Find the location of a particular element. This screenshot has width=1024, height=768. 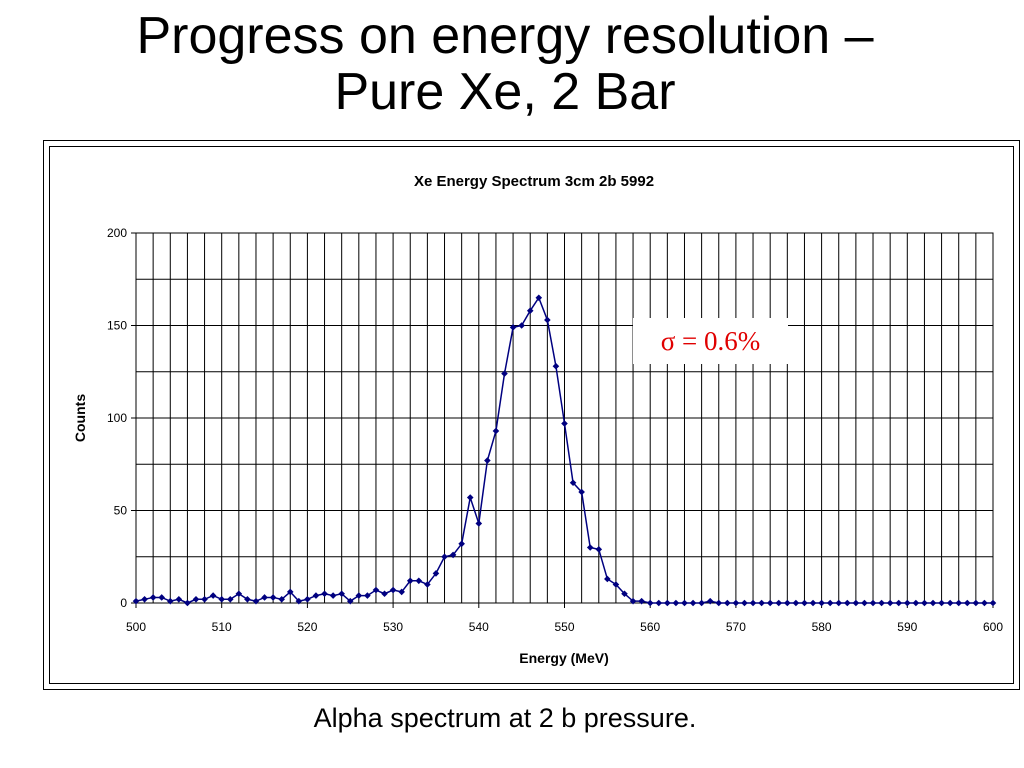

x-axis-title: Energy (MeV) is located at coordinates (563, 658).